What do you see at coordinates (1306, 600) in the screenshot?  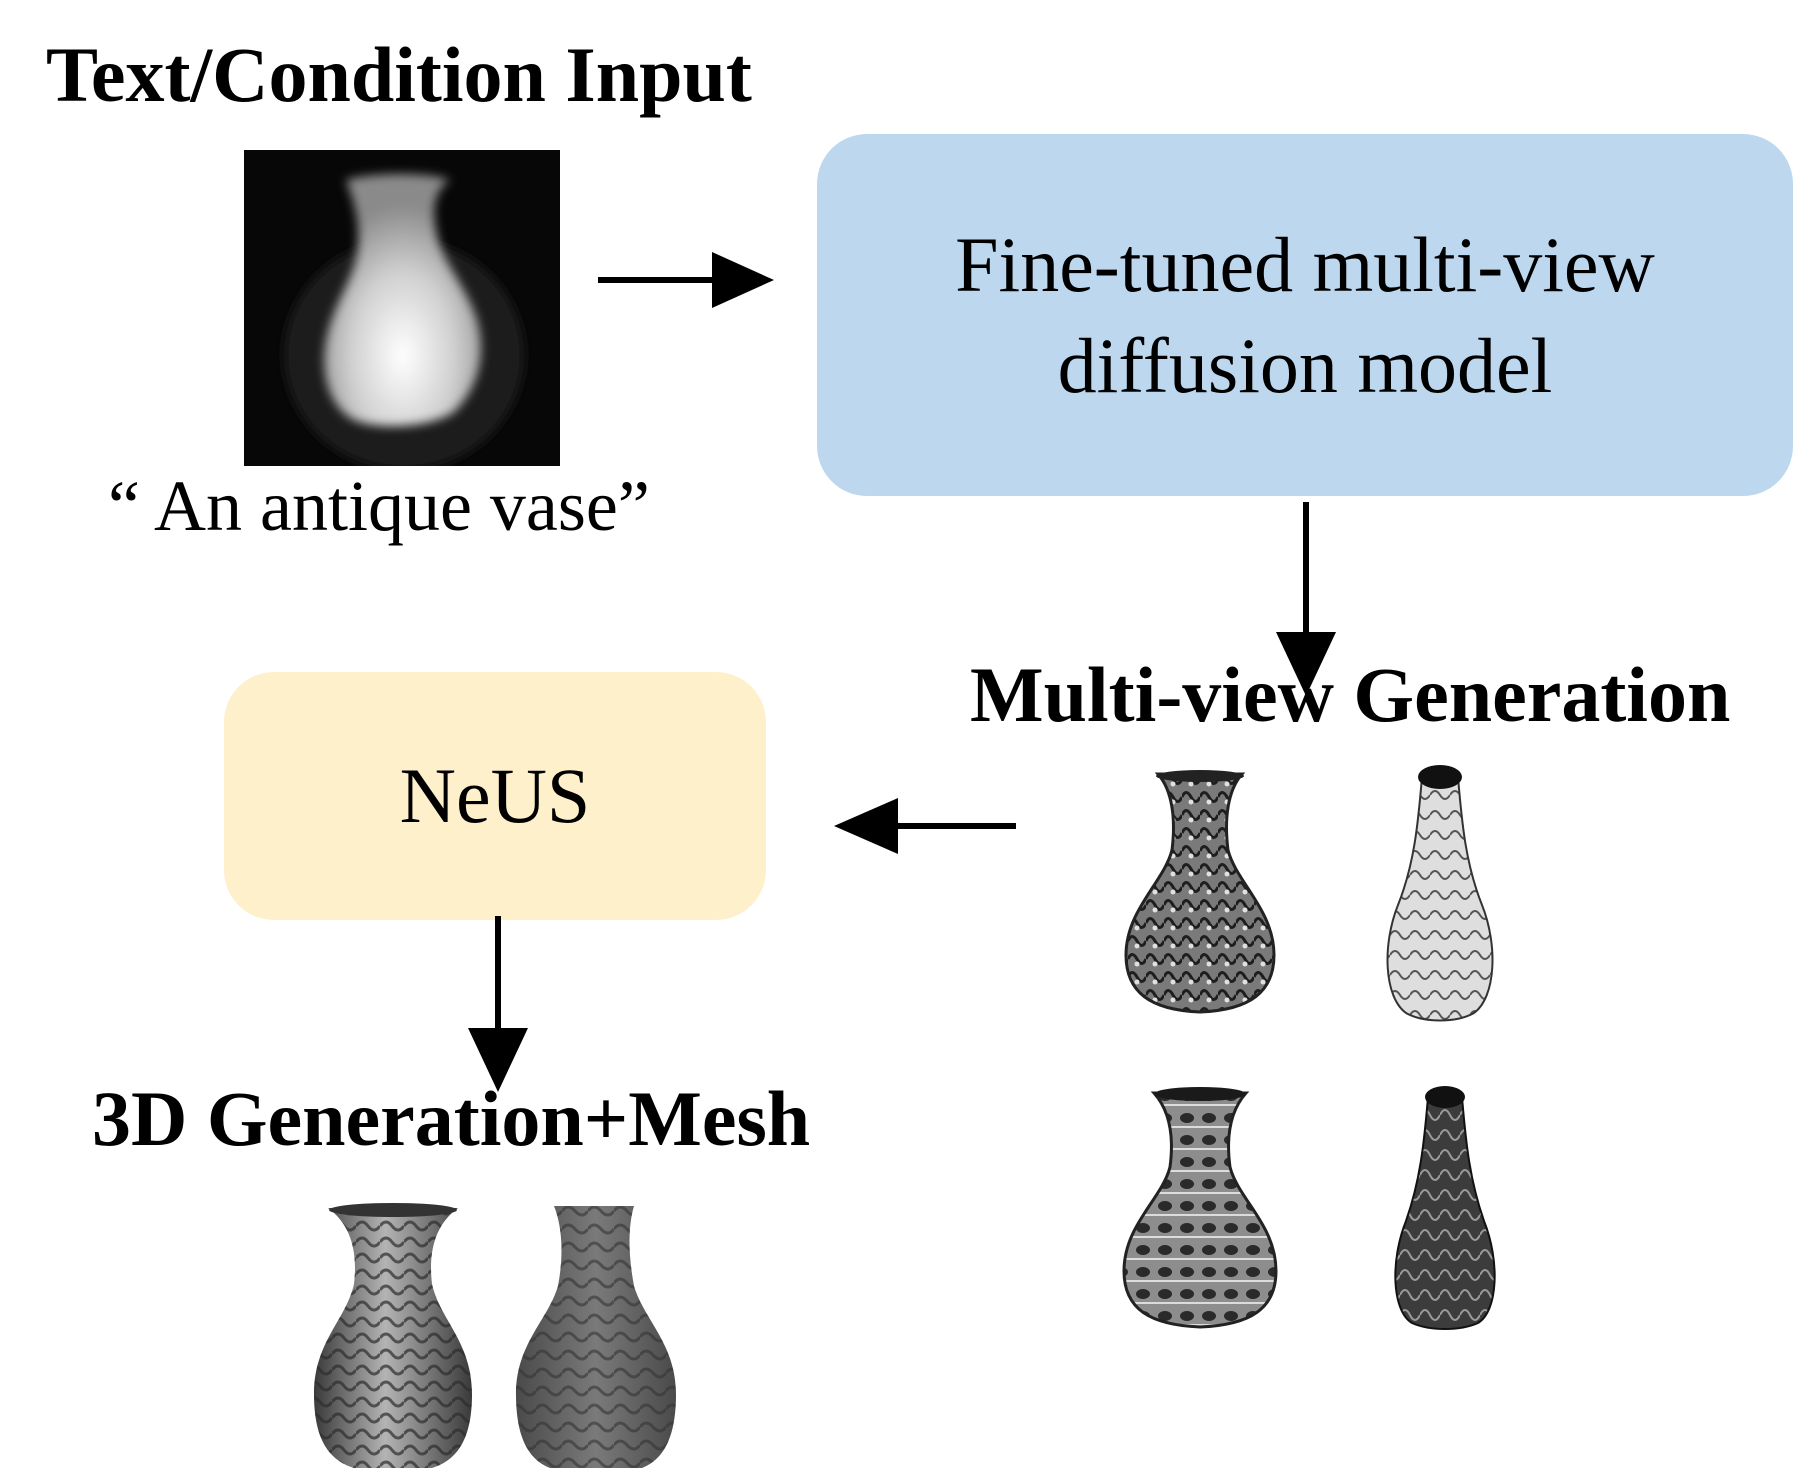 I see `arrow-diffusion-to-multiview` at bounding box center [1306, 600].